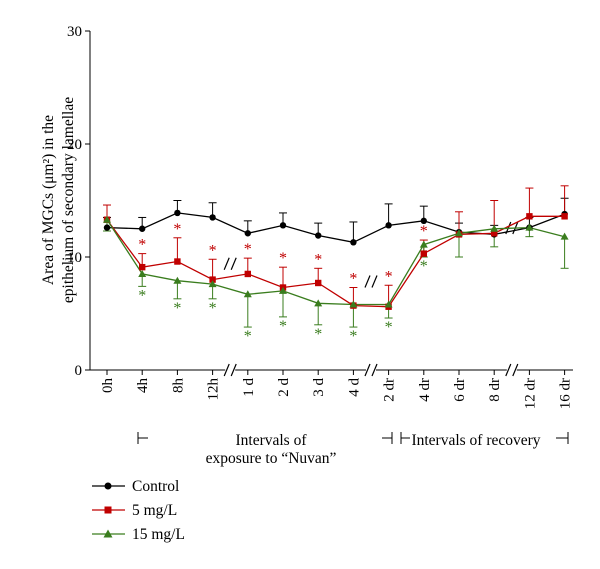  Describe the element at coordinates (79, 371) in the screenshot. I see `y-tick-label: 0` at that location.